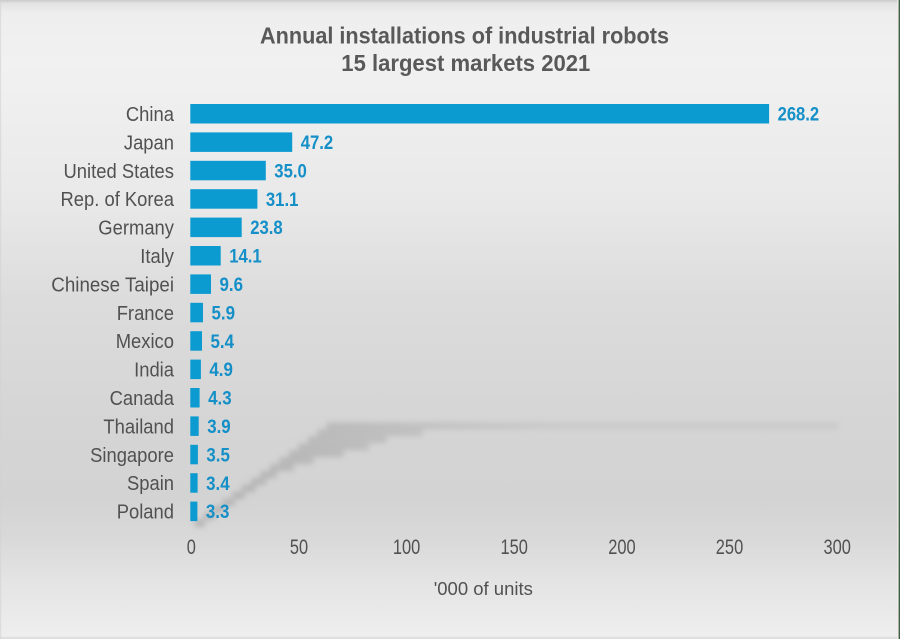  I want to click on svg-text: 3.5, so click(218, 455).